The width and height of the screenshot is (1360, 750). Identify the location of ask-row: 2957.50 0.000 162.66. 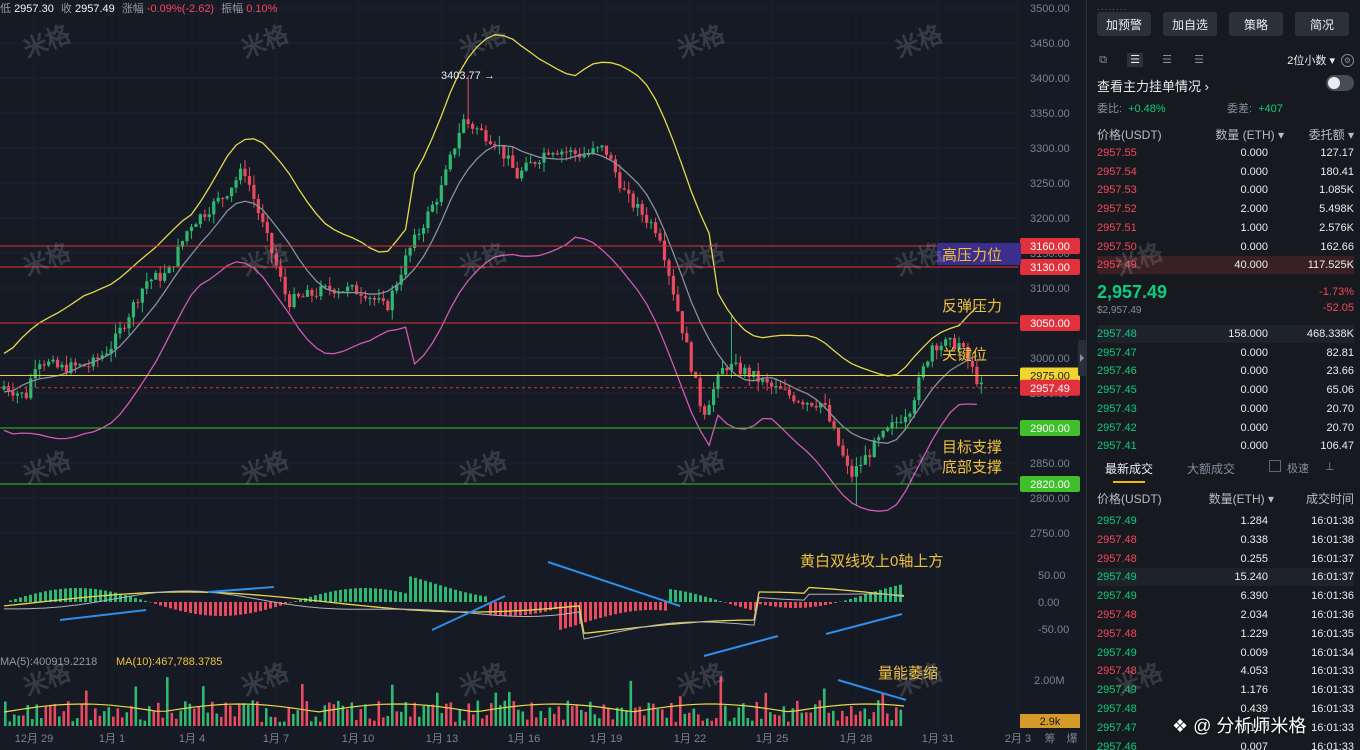
(1225, 247).